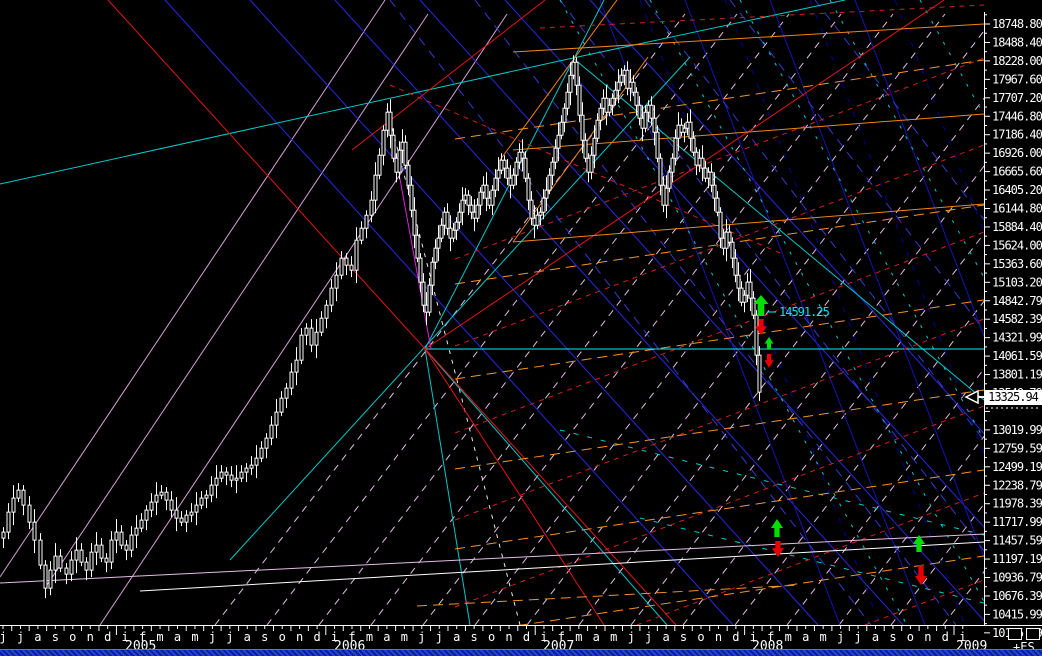 The width and height of the screenshot is (1042, 656). I want to click on svg-text: 10415.99, so click(1017, 614).